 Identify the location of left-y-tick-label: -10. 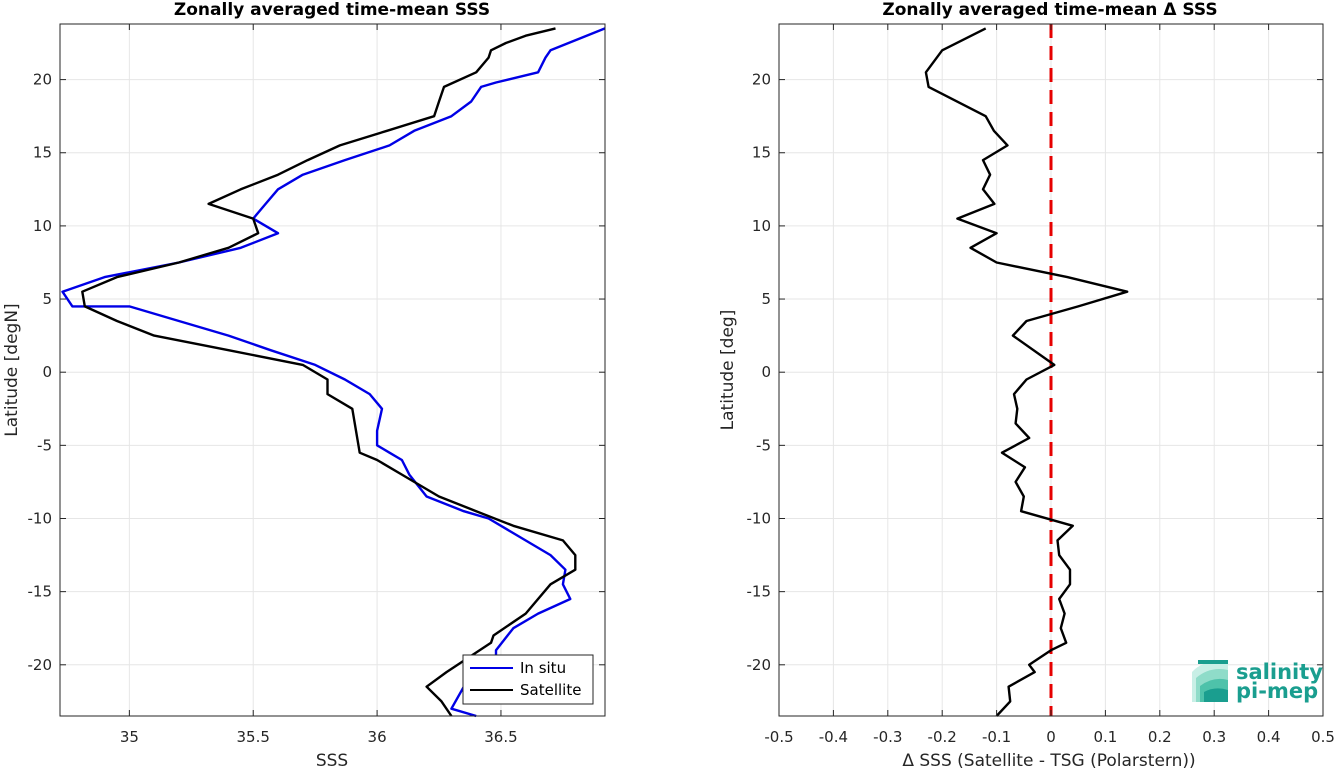
(40, 518).